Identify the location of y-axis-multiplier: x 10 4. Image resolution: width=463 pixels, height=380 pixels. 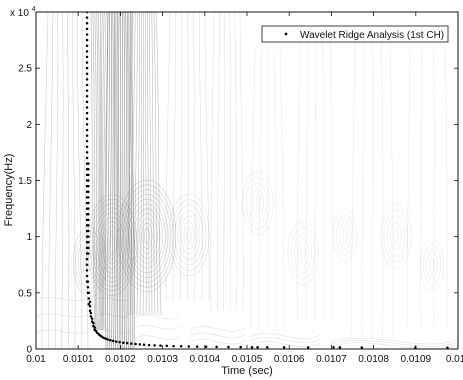
(23, 12).